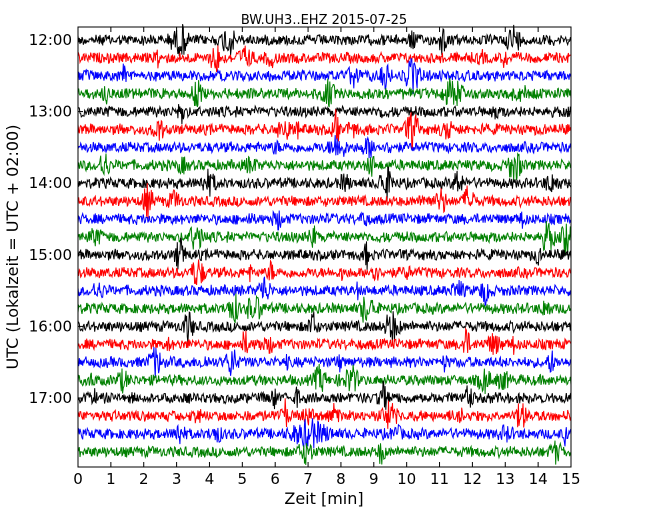 The image size is (650, 520). Describe the element at coordinates (341, 479) in the screenshot. I see `x-tick-label-8: 8` at that location.